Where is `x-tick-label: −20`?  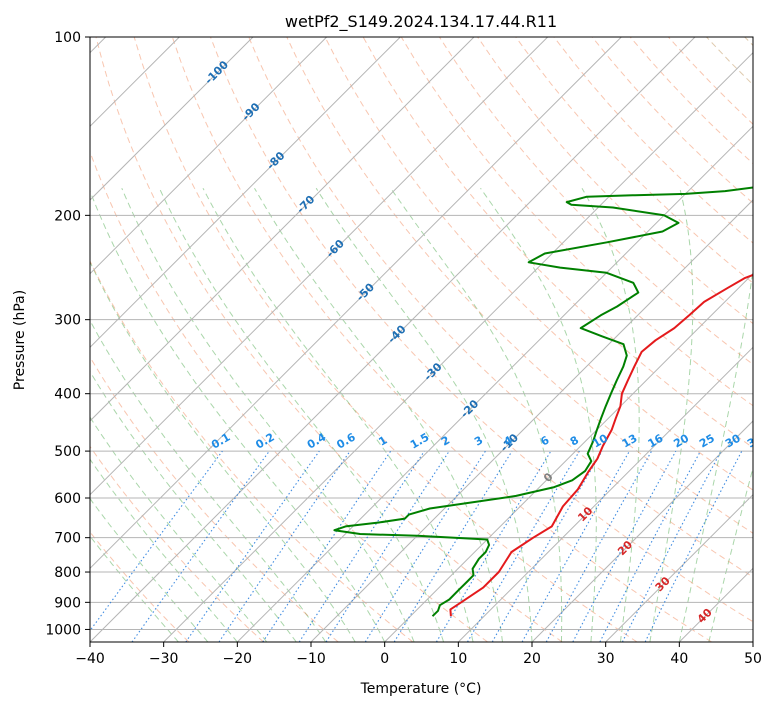
x-tick-label: −20 is located at coordinates (238, 659).